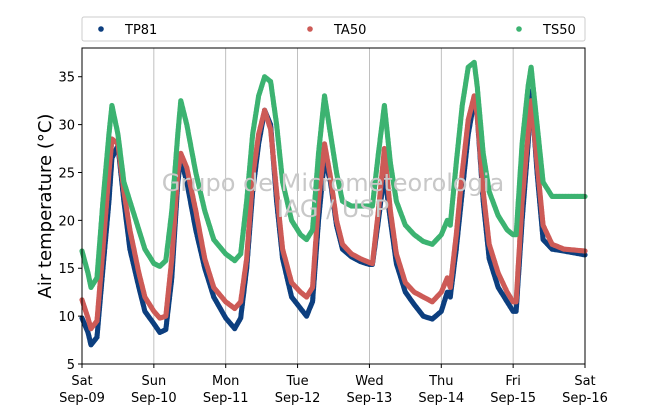 This screenshot has height=409, width=650. What do you see at coordinates (66, 126) in the screenshot?
I see `y-tick-label: 30` at bounding box center [66, 126].